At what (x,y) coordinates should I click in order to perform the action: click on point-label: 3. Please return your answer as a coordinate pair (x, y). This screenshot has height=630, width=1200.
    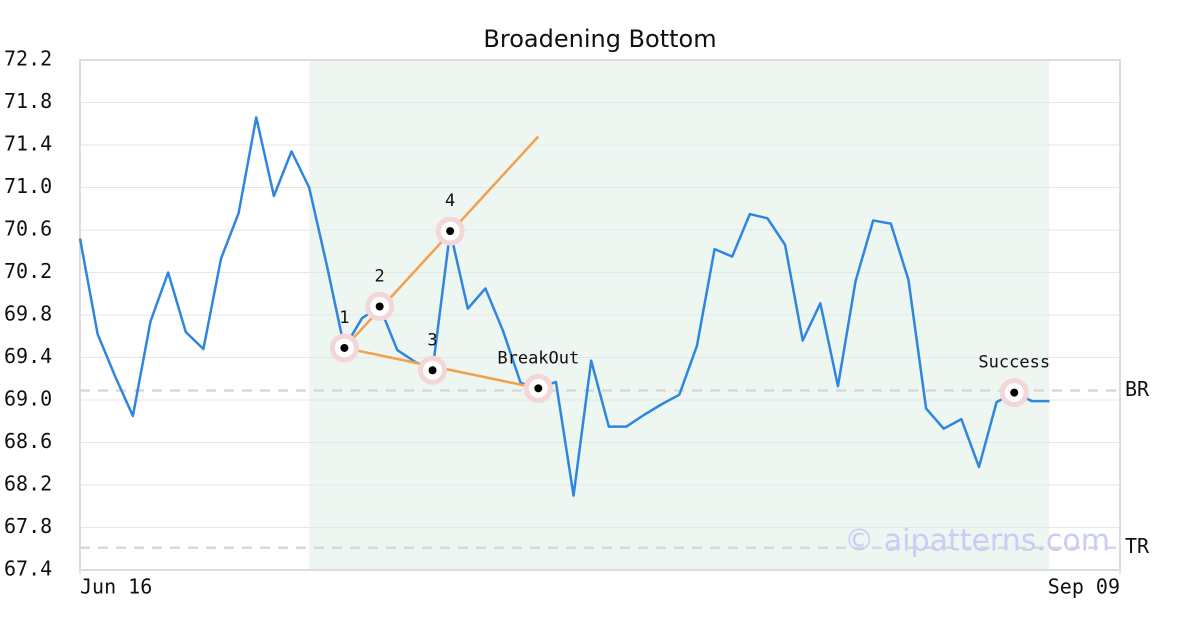
    Looking at the image, I should click on (432, 340).